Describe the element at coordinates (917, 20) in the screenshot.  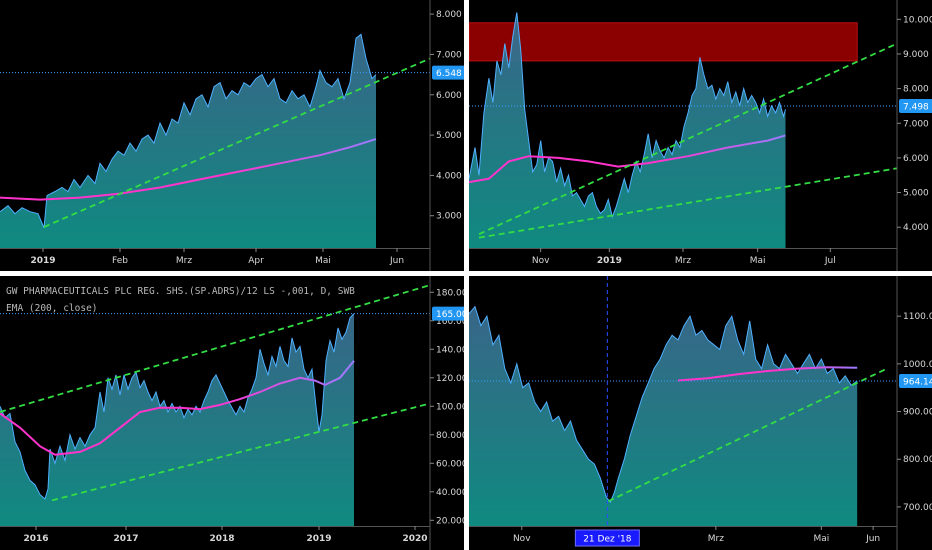
I see `y-tick-label: 10.000` at that location.